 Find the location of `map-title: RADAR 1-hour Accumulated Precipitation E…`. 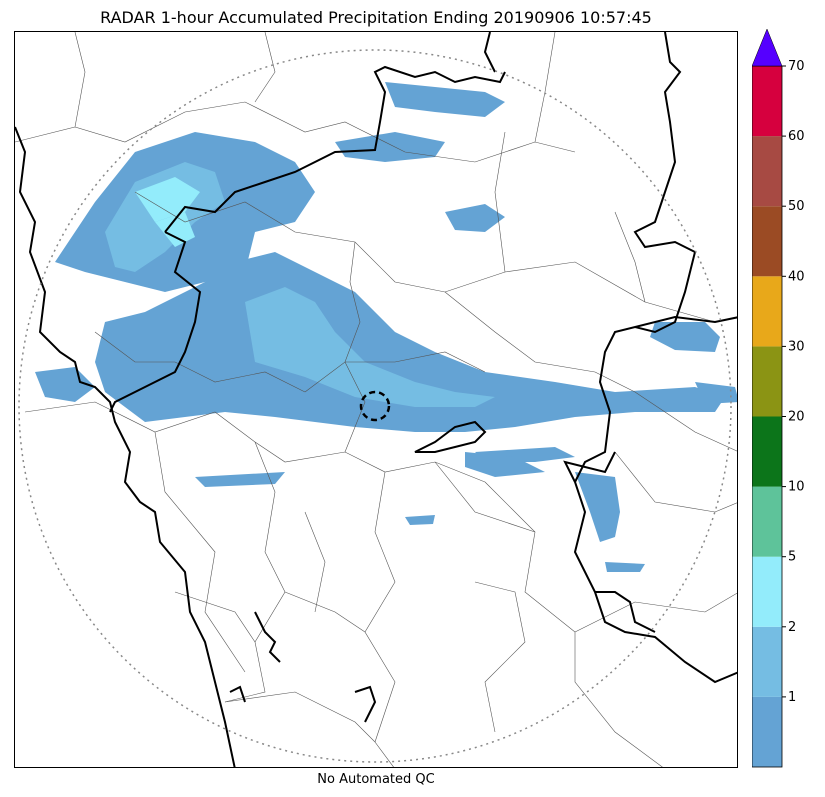

map-title: RADAR 1-hour Accumulated Precipitation E… is located at coordinates (376, 17).